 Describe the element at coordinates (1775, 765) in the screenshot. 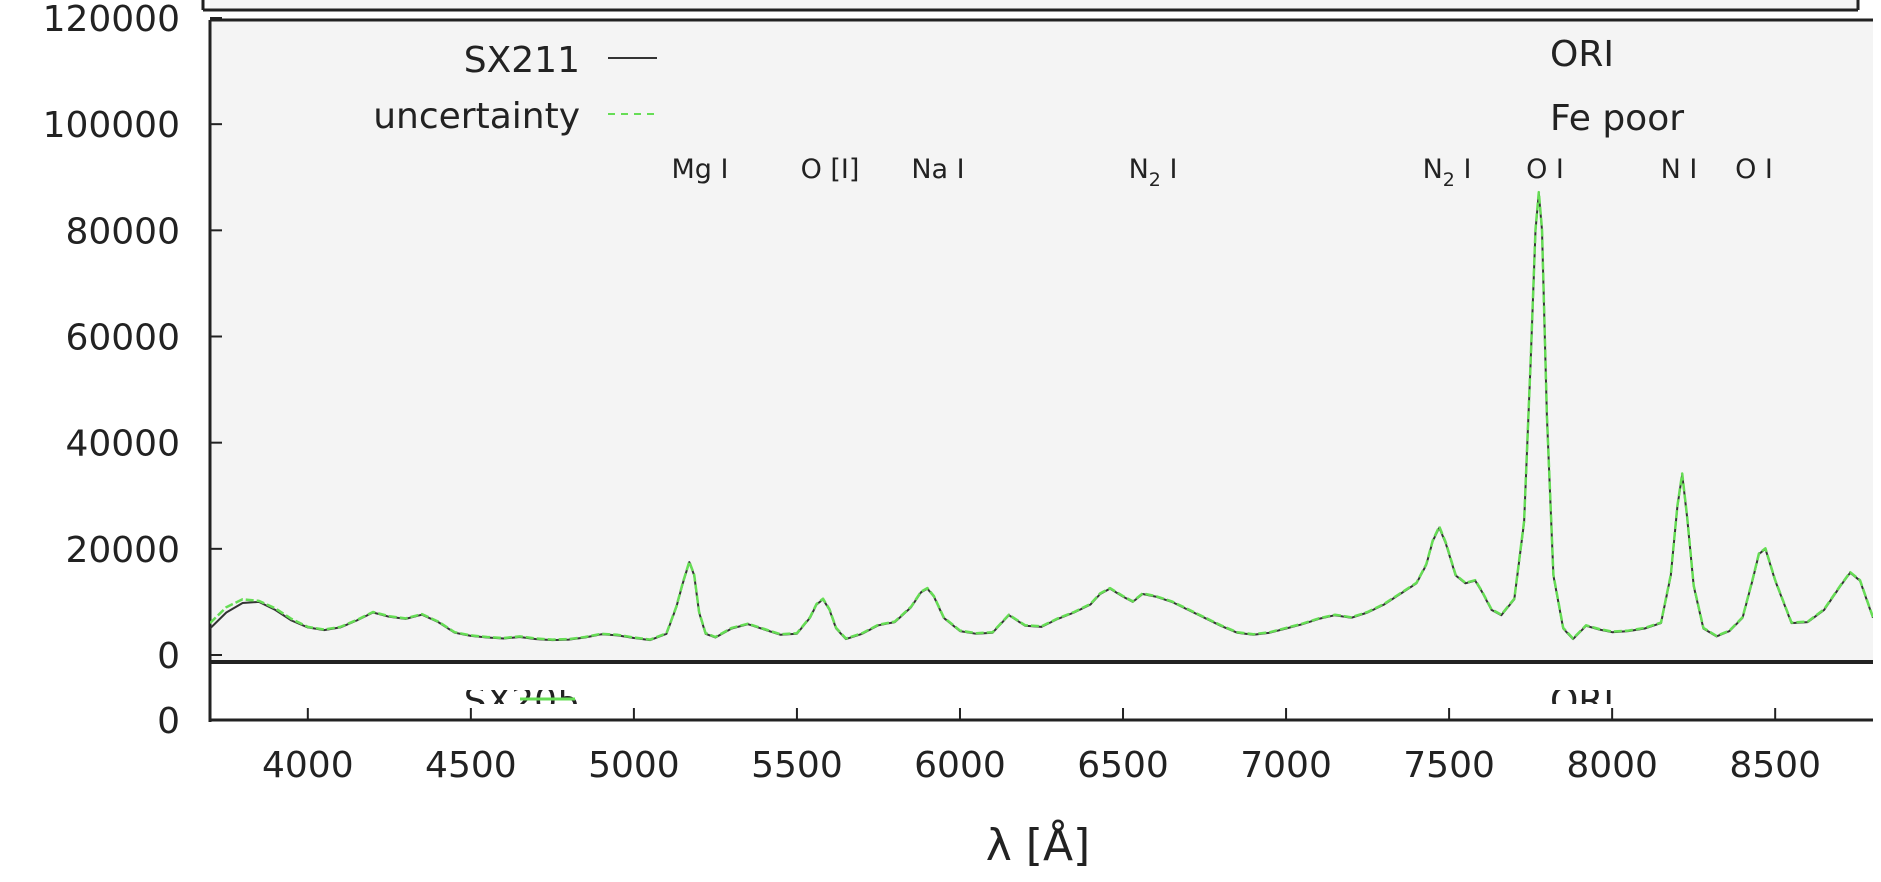

I see `x-tick-label: 8500` at that location.